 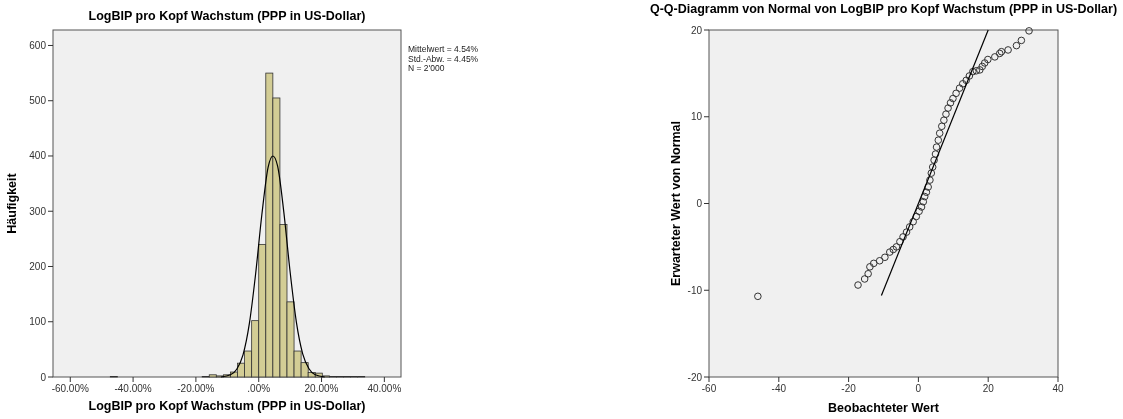 I want to click on y-tick-label: 500, so click(x=38, y=101).